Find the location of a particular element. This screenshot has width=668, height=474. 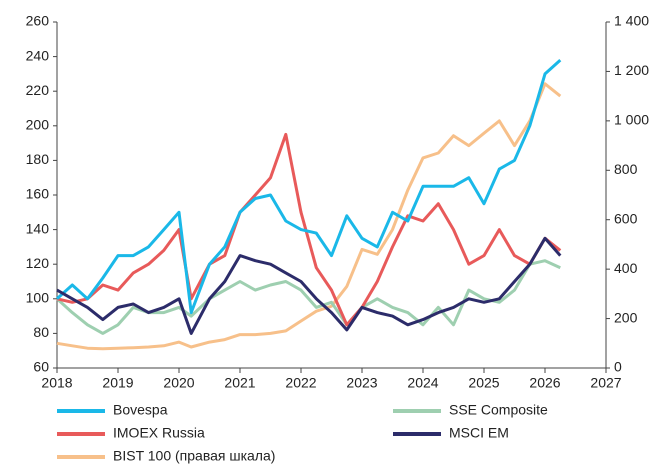

y2-tick-label: 1 200 is located at coordinates (631, 70).